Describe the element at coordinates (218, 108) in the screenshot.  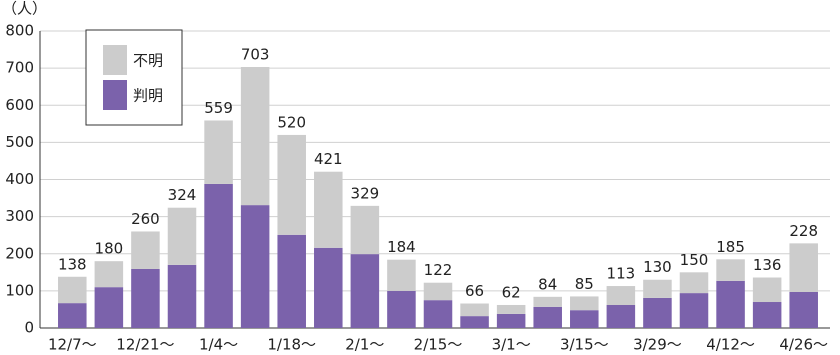
I see `data-label: 559` at that location.